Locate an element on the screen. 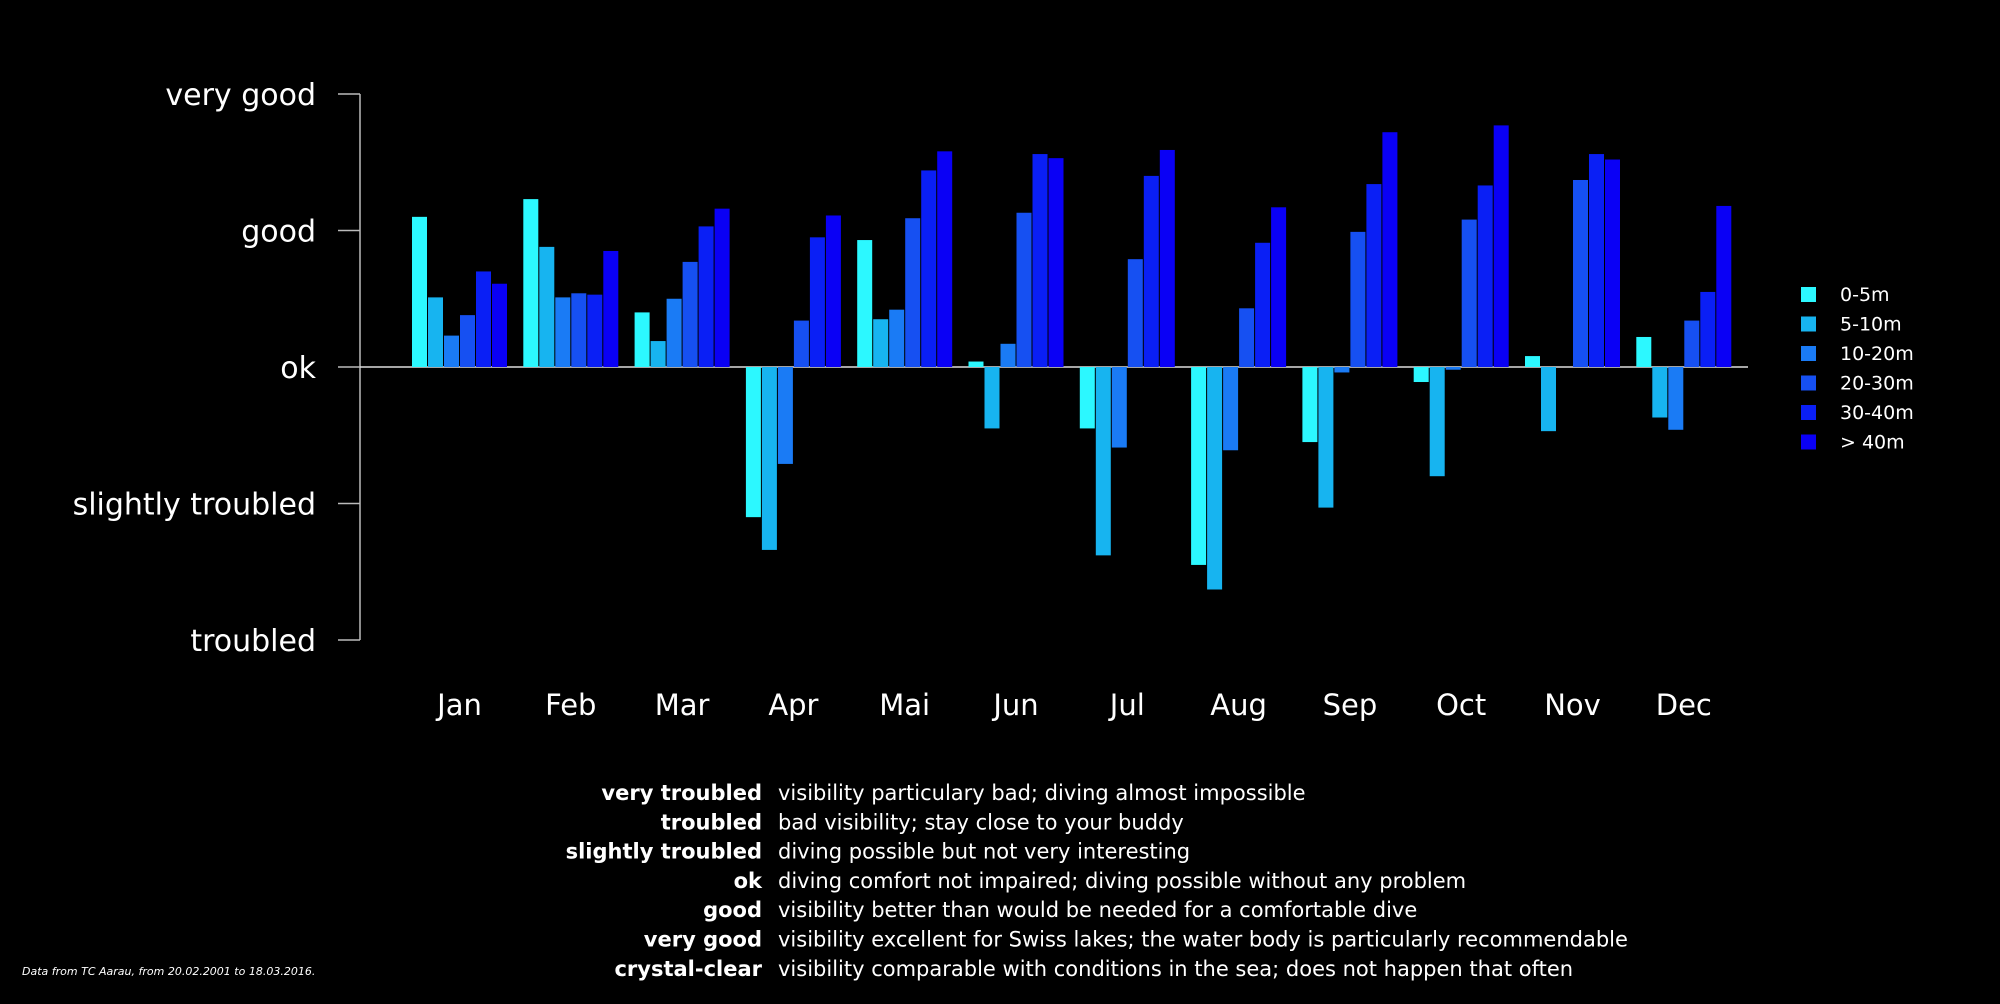 The height and width of the screenshot is (1004, 2000). glossary-desc: diving possible but not very interesting is located at coordinates (984, 852).